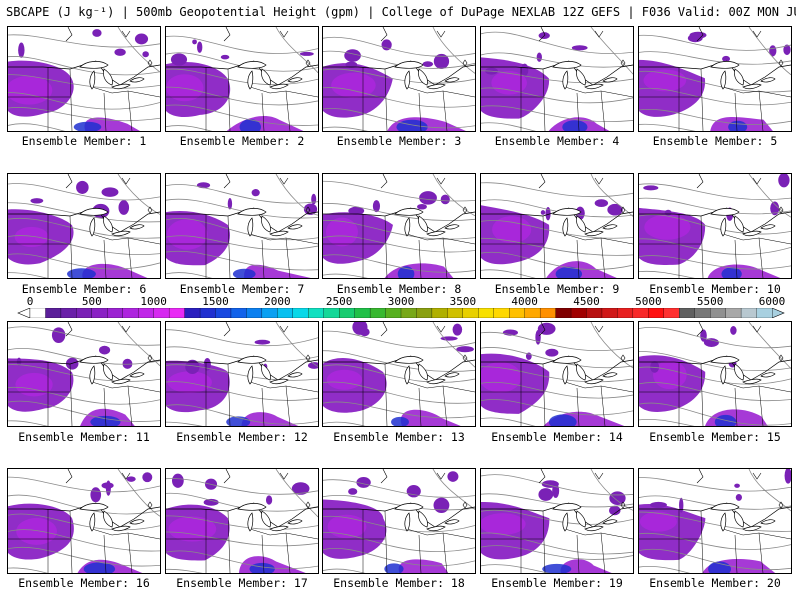 The image size is (800, 600). Describe the element at coordinates (715, 583) in the screenshot. I see `ensemble-member-label: Ensemble Member: 20` at that location.